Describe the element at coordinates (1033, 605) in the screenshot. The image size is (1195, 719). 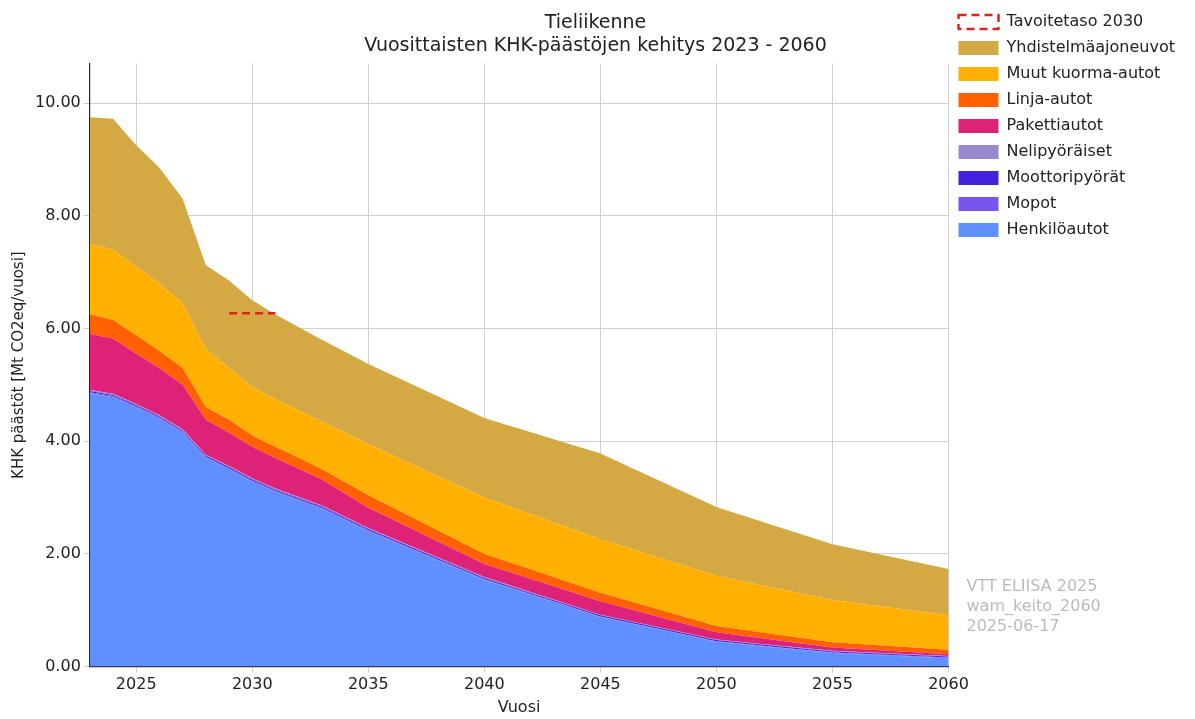
I see `text: wam_keito_2060` at that location.